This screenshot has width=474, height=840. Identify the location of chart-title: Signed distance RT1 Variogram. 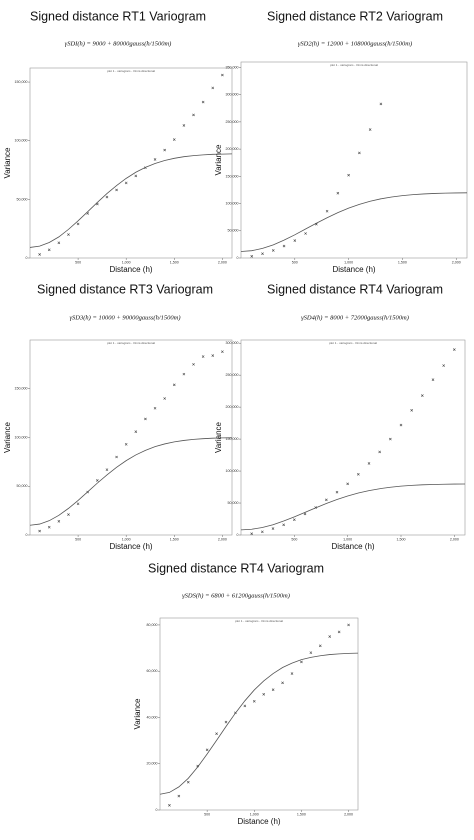
(118, 16).